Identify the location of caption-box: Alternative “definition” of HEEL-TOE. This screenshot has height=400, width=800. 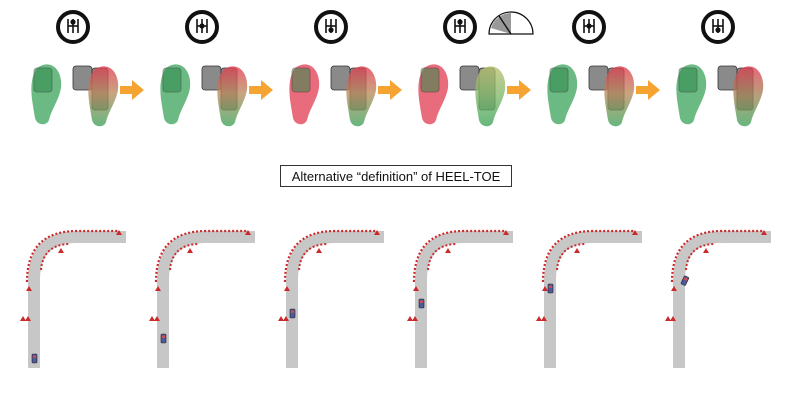
(396, 176).